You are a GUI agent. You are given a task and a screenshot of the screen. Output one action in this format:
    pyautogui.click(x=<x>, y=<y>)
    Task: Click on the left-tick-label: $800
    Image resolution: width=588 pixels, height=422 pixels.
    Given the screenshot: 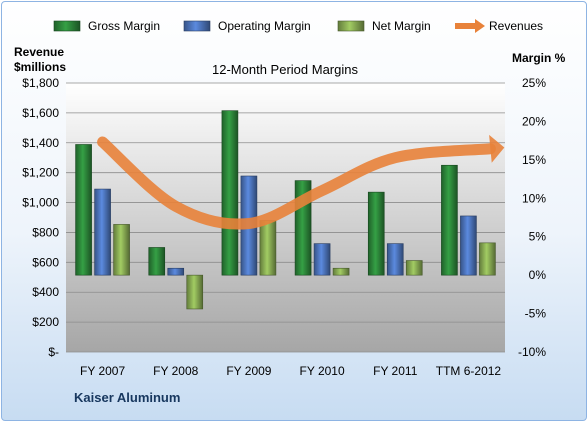 What is the action you would take?
    pyautogui.click(x=45, y=232)
    